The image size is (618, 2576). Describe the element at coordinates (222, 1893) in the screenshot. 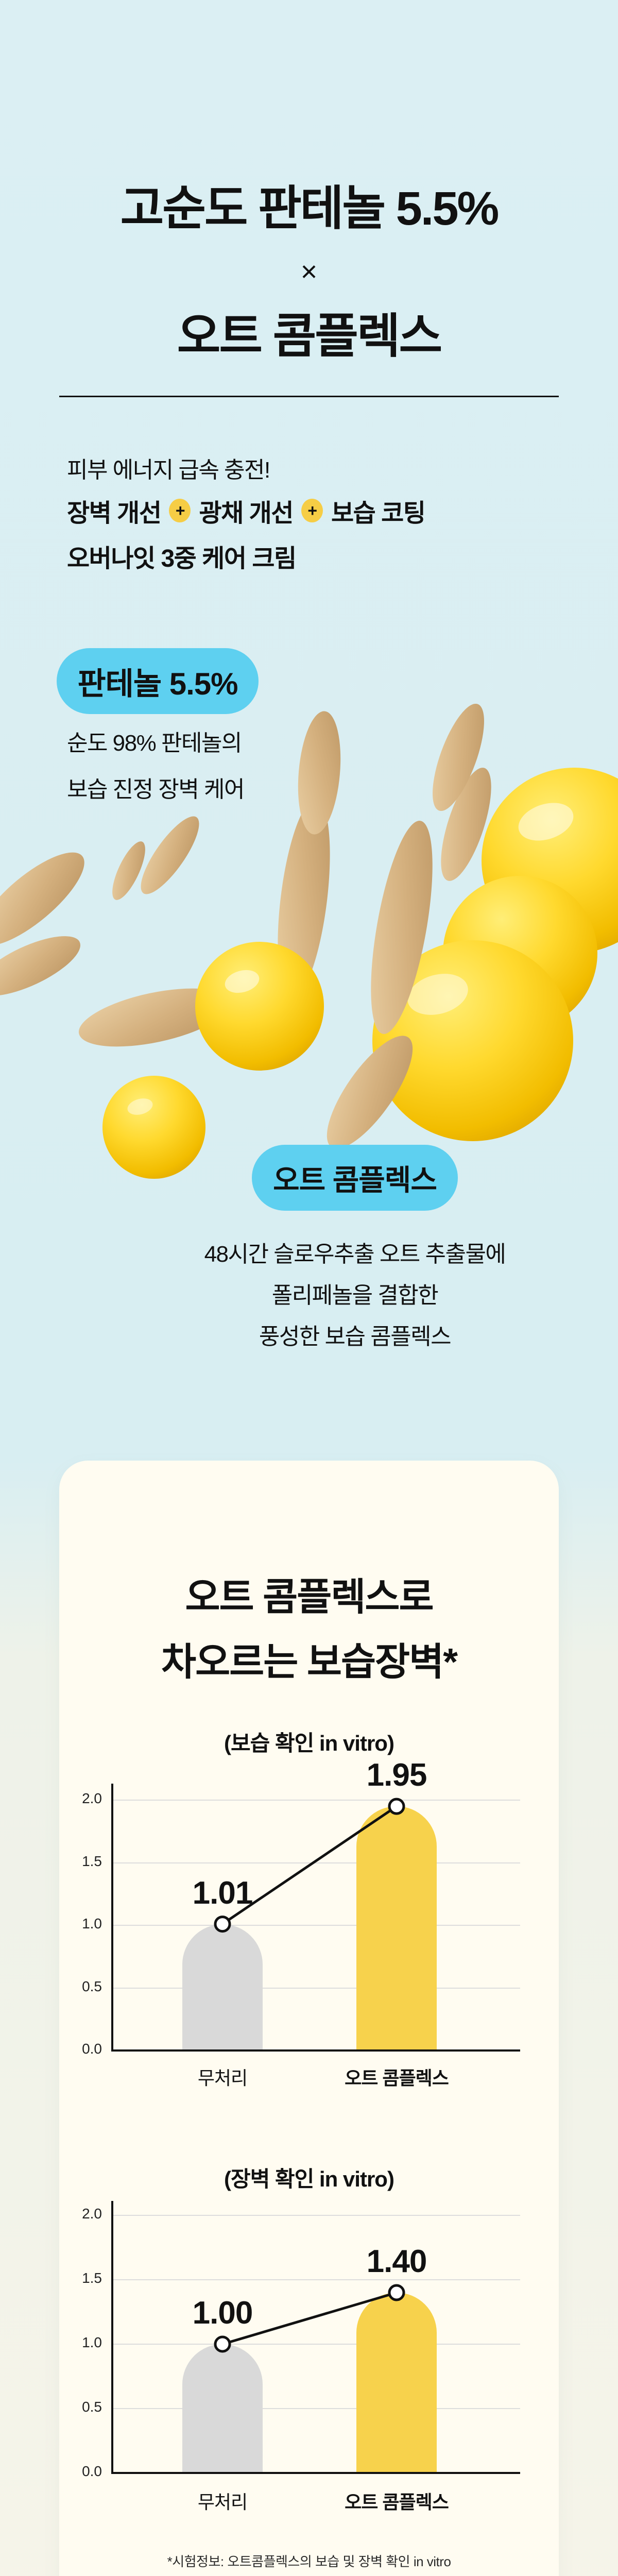

I see `value-label: 1.01` at that location.